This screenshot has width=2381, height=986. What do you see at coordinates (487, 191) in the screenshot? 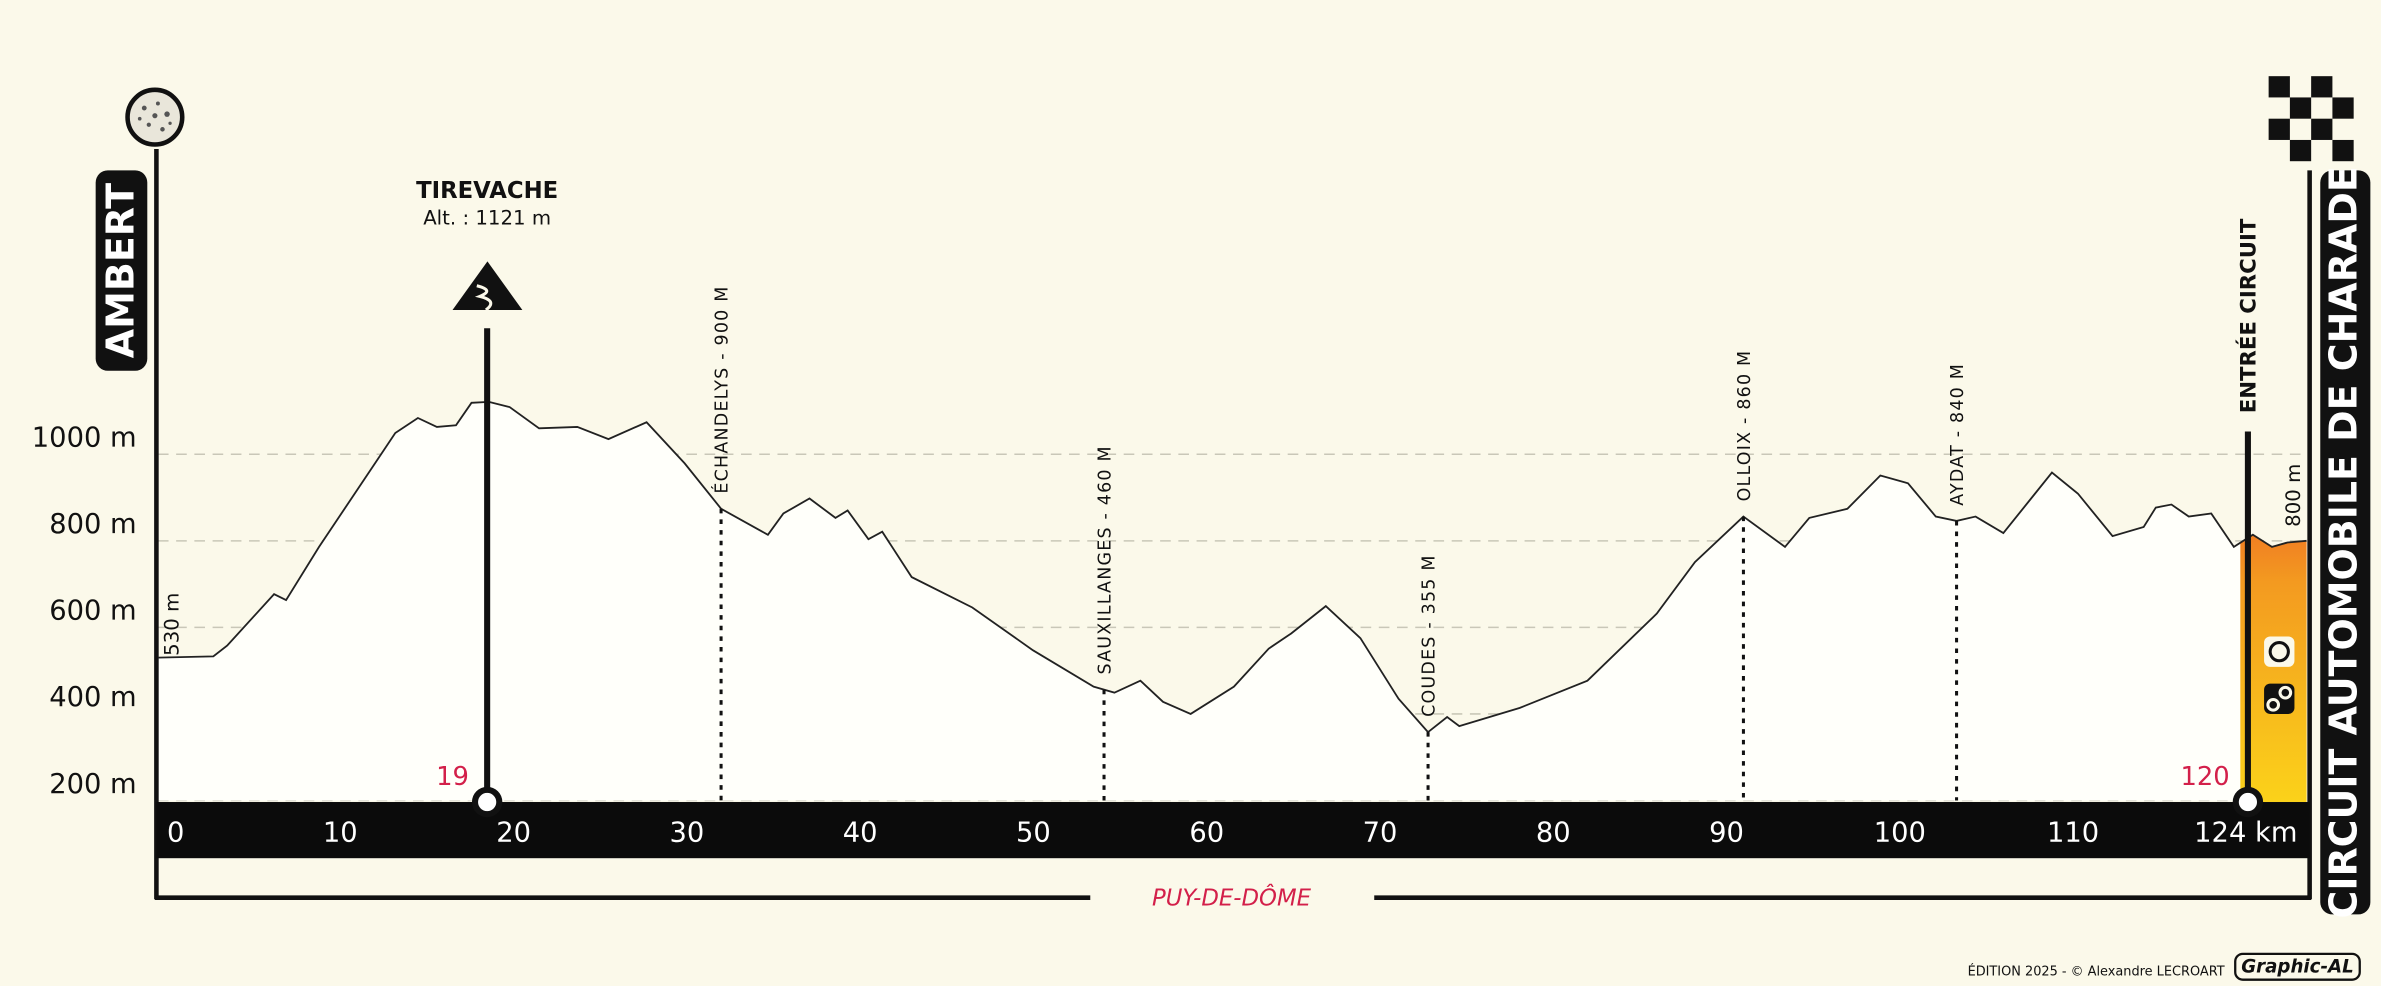
I see `climb-name: TIREVACHE` at bounding box center [487, 191].